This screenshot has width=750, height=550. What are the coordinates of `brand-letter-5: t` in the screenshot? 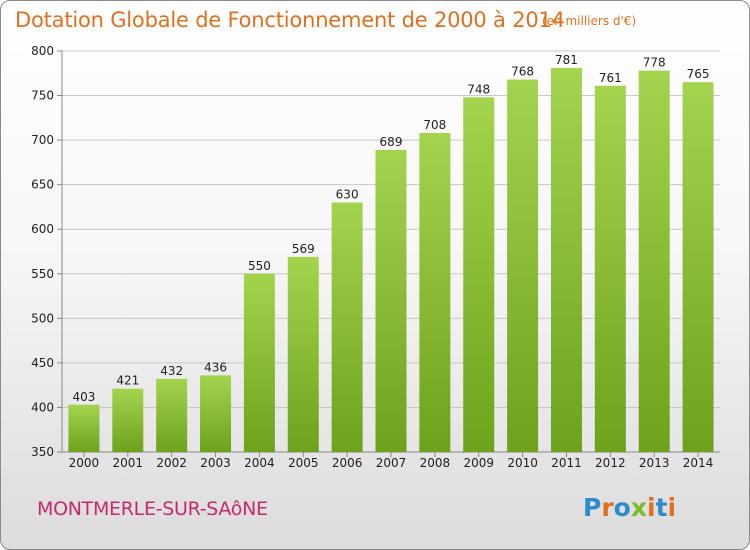 It's located at (662, 507).